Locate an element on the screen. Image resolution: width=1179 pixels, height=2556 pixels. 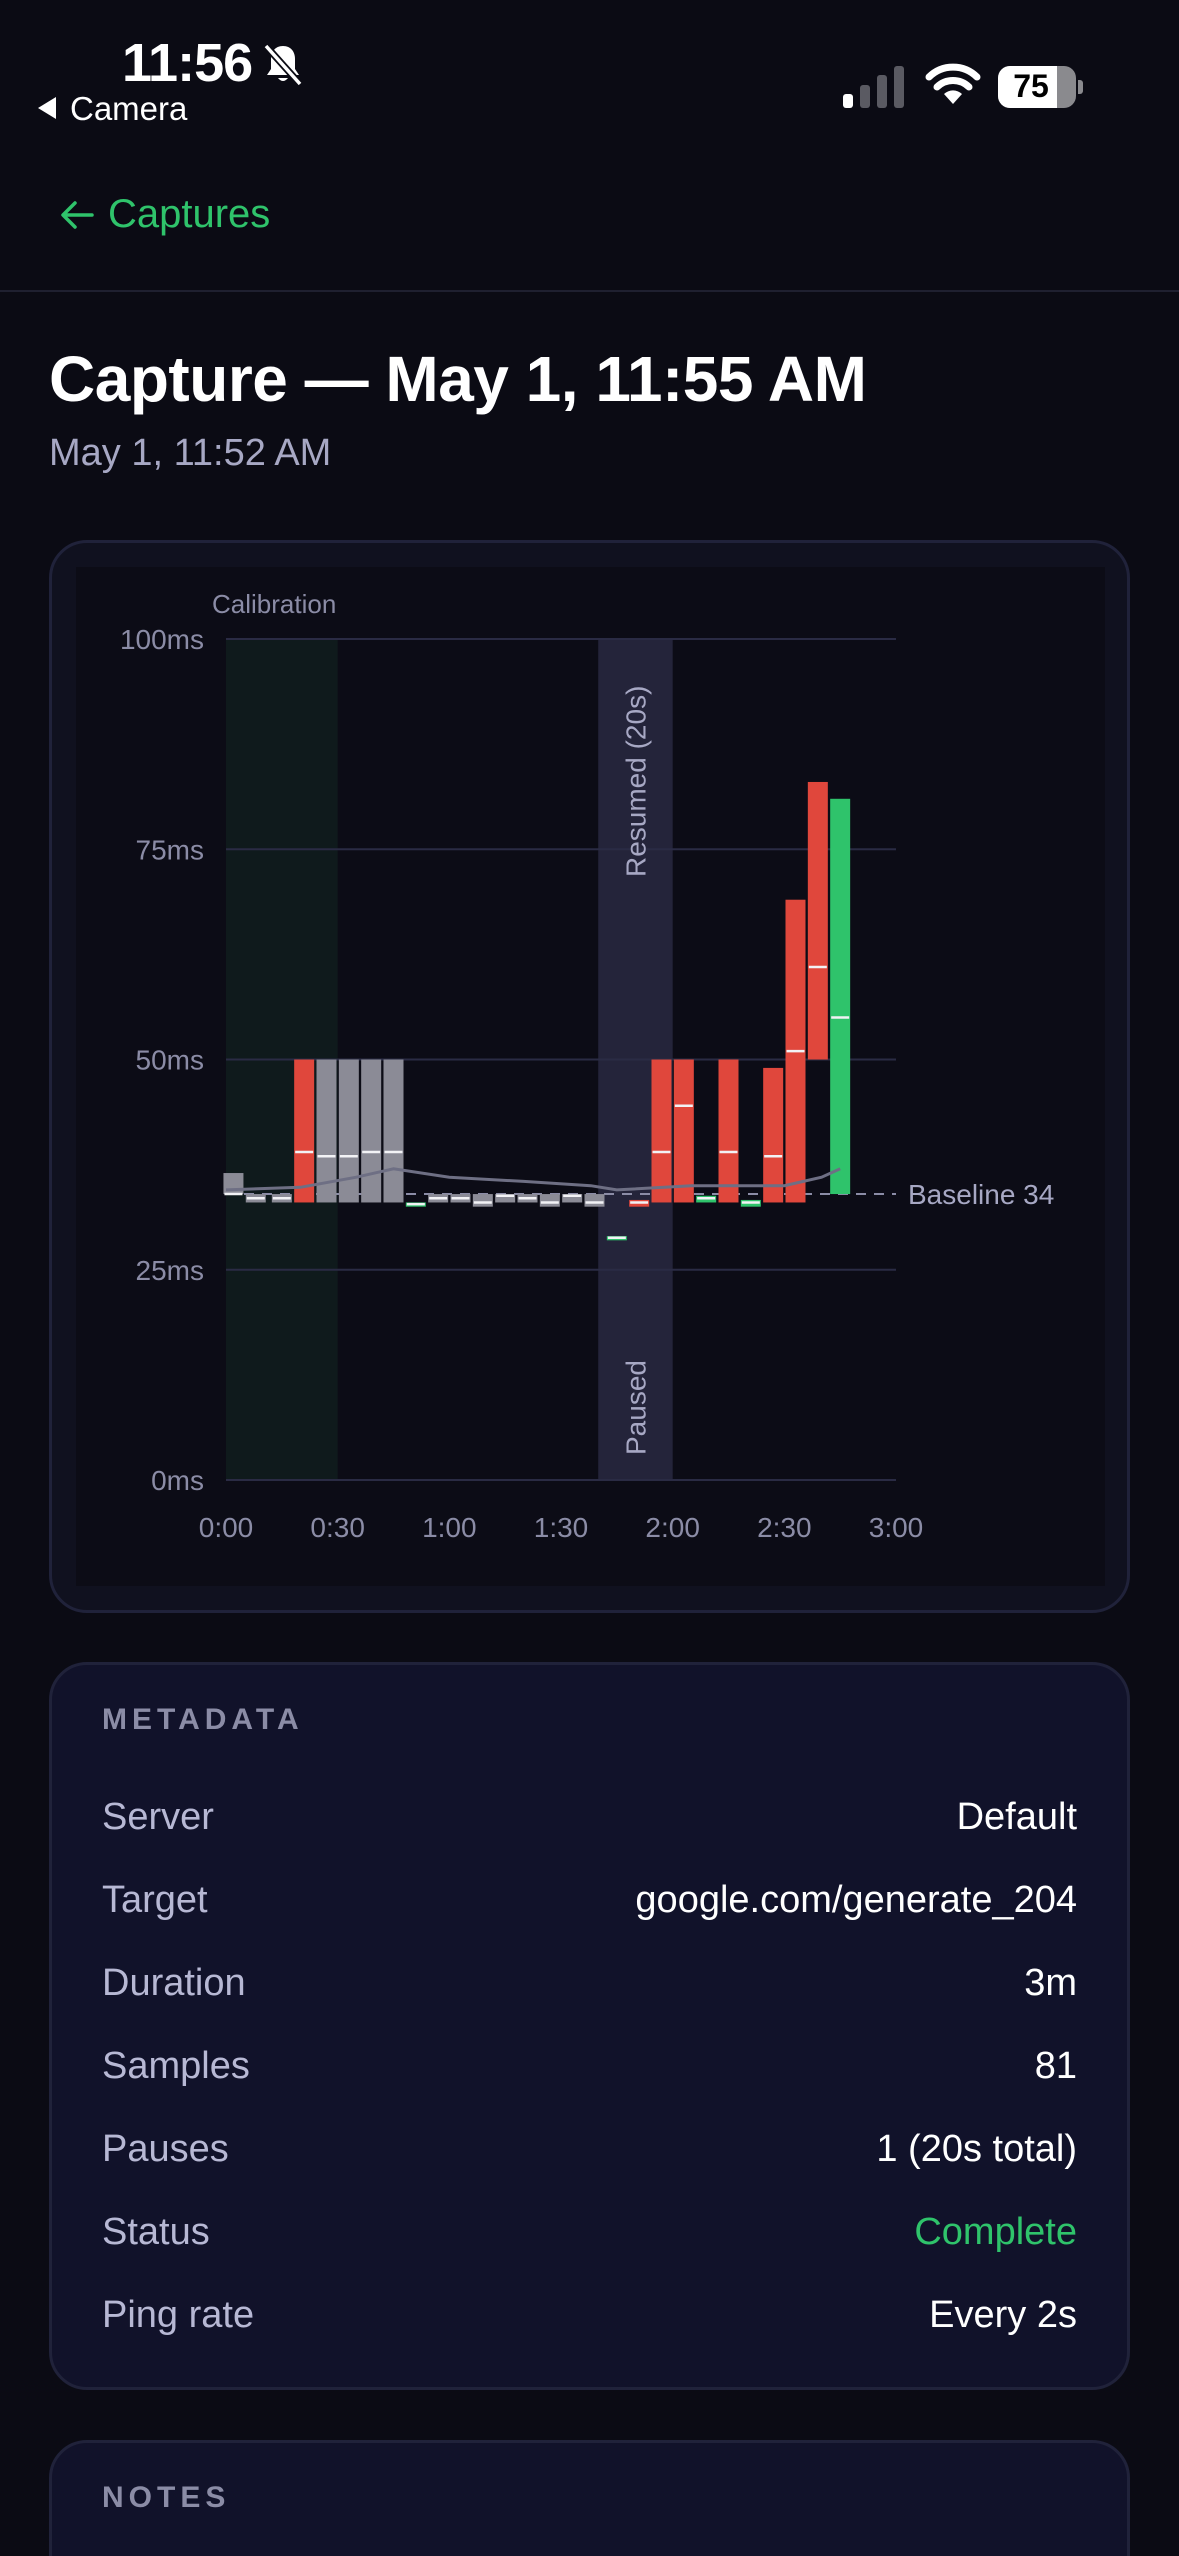
notes-card: NOTES is located at coordinates (589, 2498).